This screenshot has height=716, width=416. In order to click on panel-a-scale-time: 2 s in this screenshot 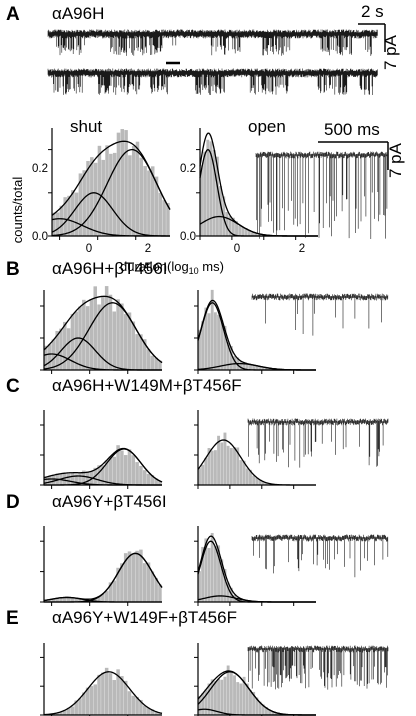, I will do `click(372, 11)`.